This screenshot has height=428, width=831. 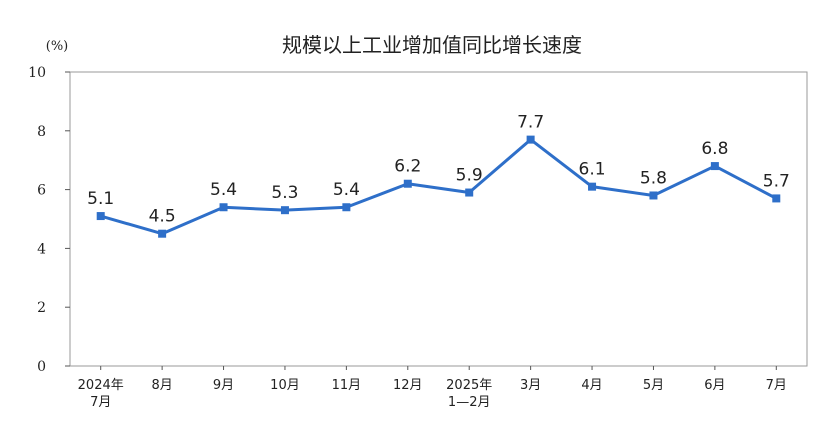 What do you see at coordinates (100, 199) in the screenshot?
I see `data-label: 5.1` at bounding box center [100, 199].